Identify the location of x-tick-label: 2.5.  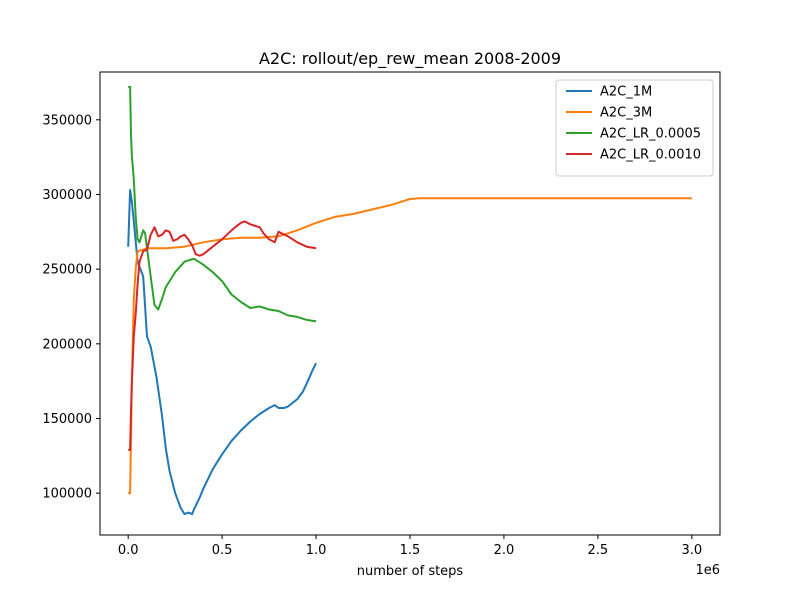
(598, 550).